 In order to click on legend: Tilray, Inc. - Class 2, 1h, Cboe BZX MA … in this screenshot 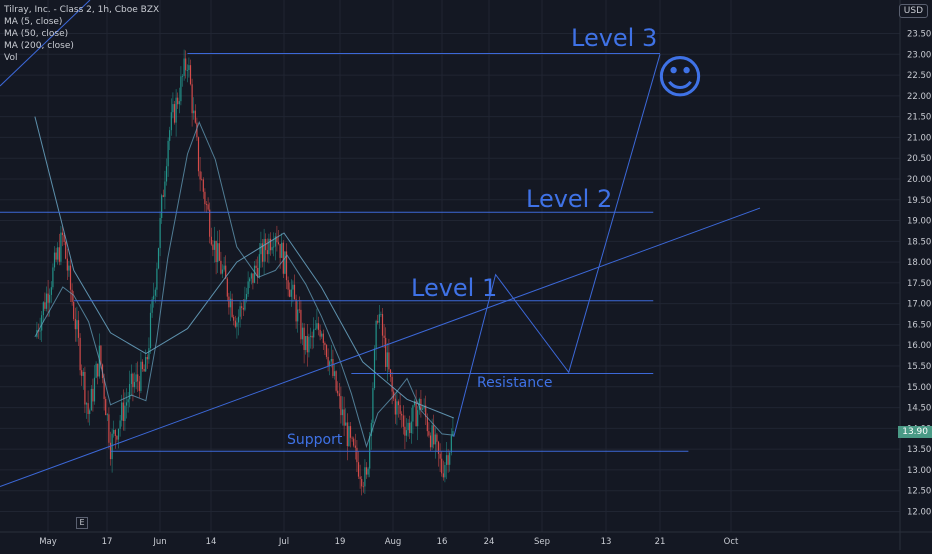, I will do `click(81, 34)`.